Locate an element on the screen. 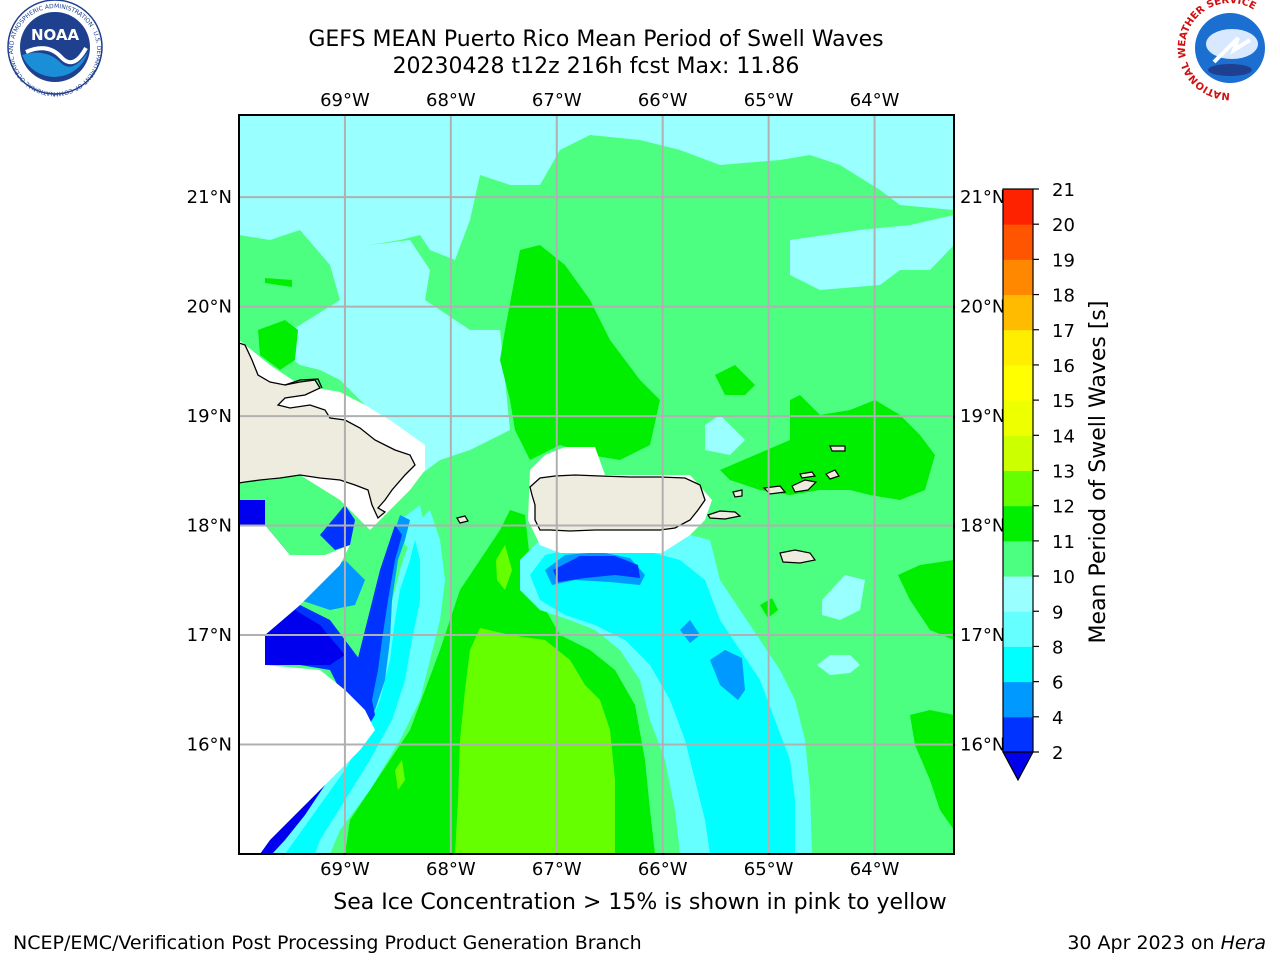 The height and width of the screenshot is (960, 1280). colorbar-tick-label: 16 is located at coordinates (1063, 366).